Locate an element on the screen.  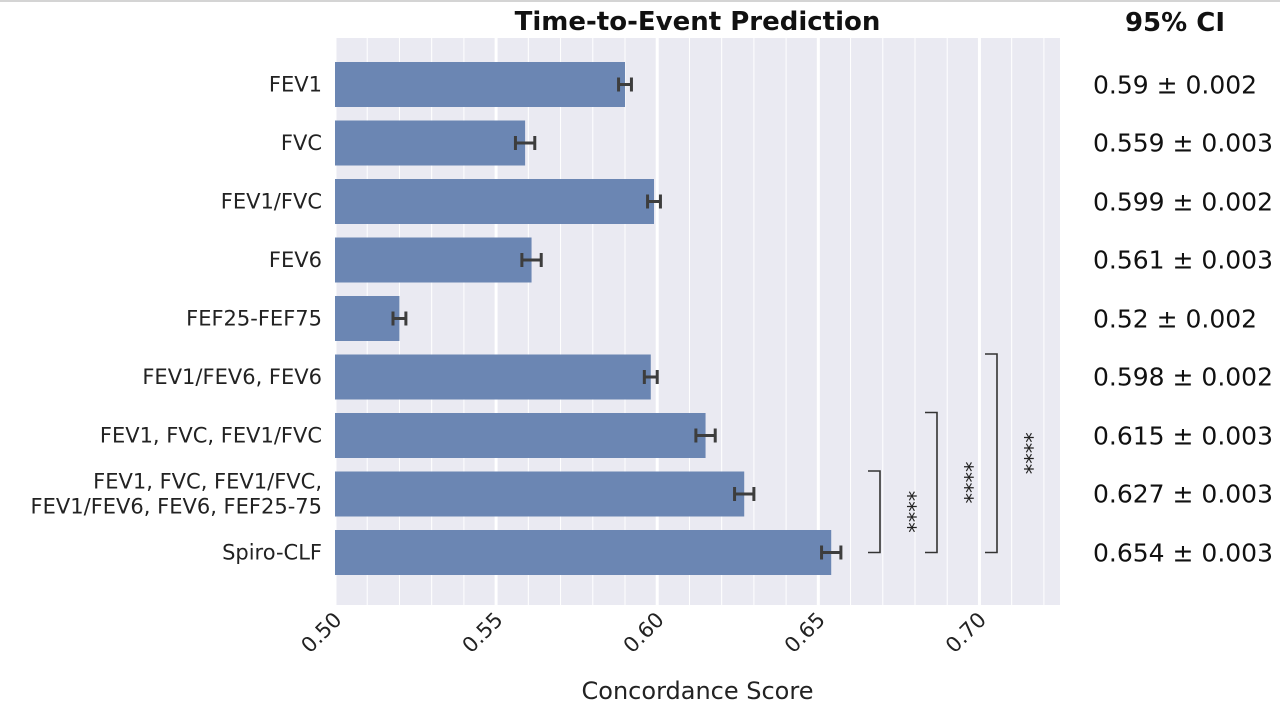
ci-label: 0.559 ± 0.003 is located at coordinates (1183, 143).